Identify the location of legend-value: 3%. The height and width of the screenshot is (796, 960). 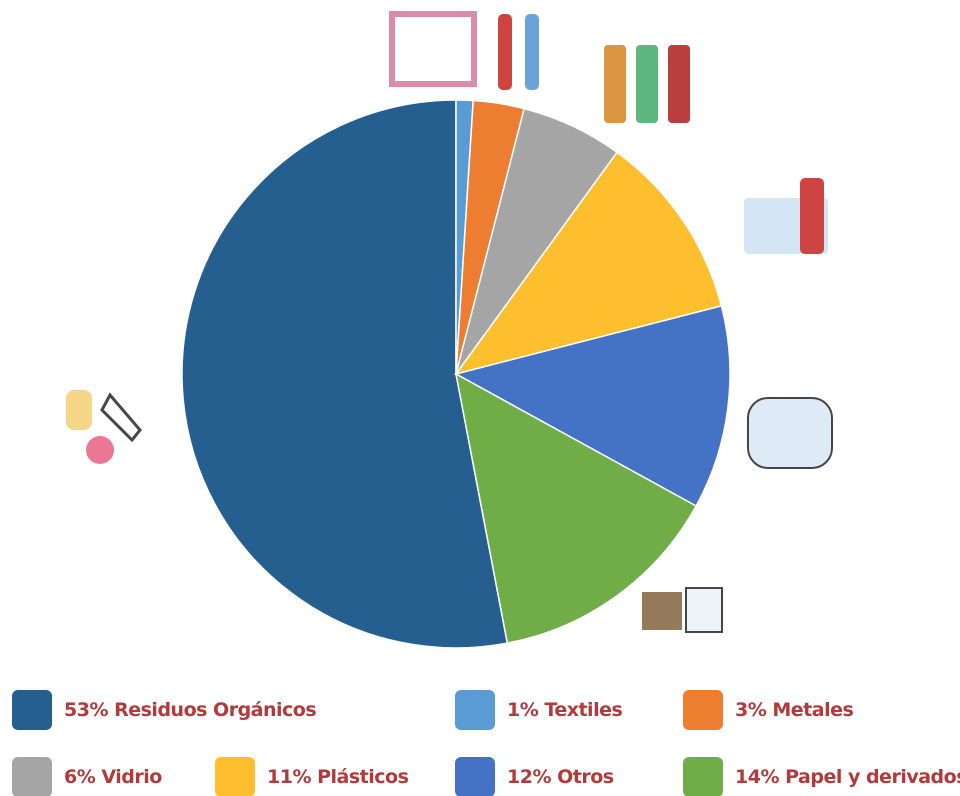
(751, 710).